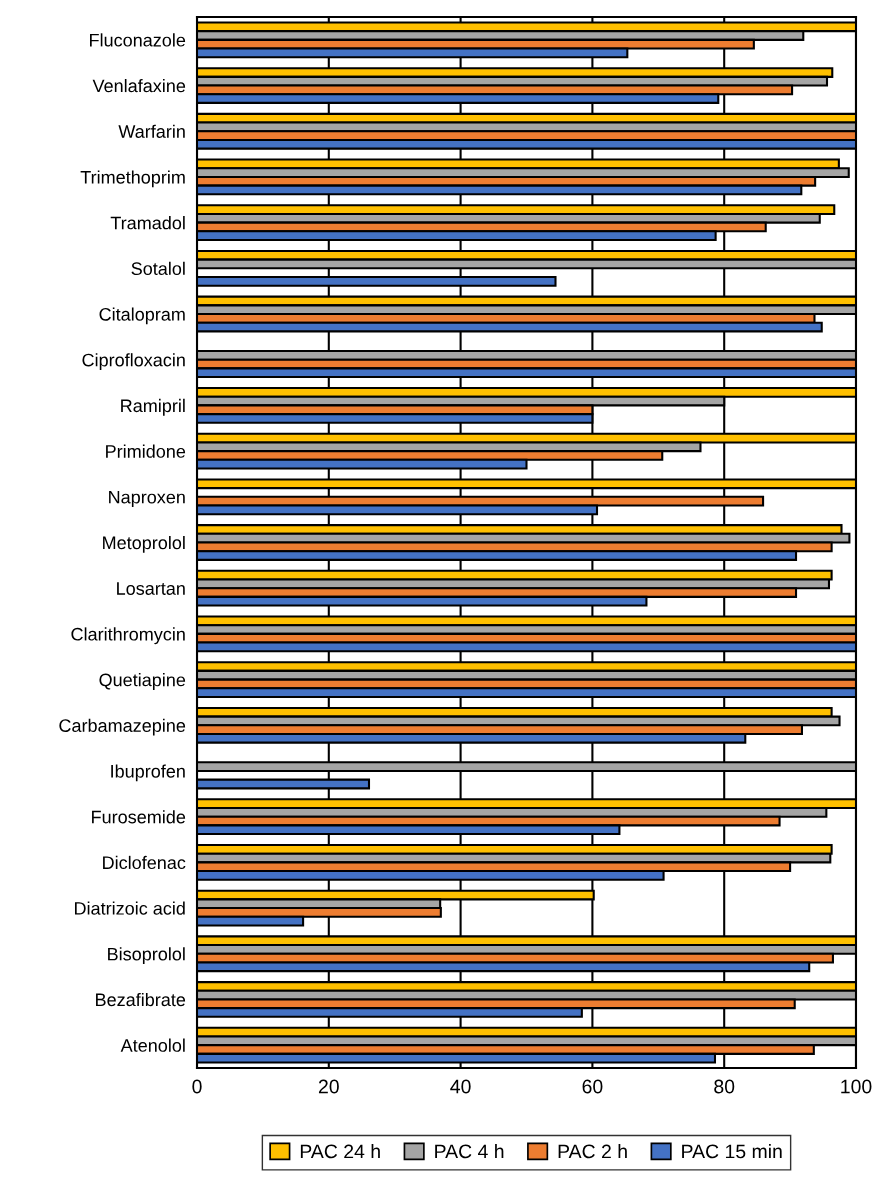  What do you see at coordinates (142, 316) in the screenshot?
I see `y-tick-label: Citalopram` at bounding box center [142, 316].